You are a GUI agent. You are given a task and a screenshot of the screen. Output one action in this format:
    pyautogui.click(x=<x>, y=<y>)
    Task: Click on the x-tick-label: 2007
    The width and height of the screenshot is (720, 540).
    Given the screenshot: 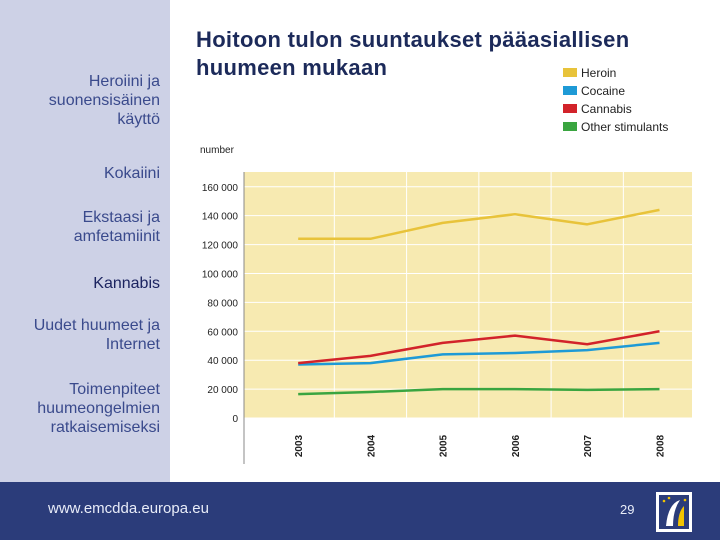 What is the action you would take?
    pyautogui.click(x=588, y=445)
    